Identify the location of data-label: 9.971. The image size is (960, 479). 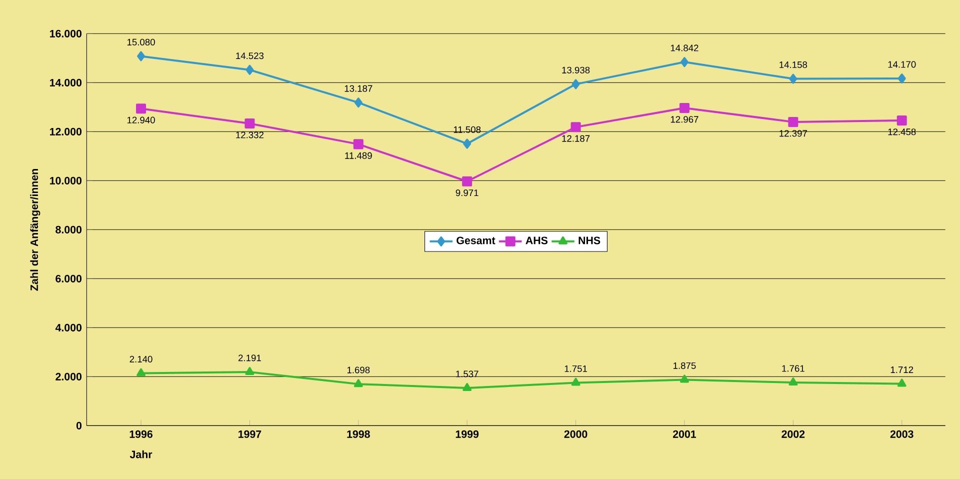
(467, 193).